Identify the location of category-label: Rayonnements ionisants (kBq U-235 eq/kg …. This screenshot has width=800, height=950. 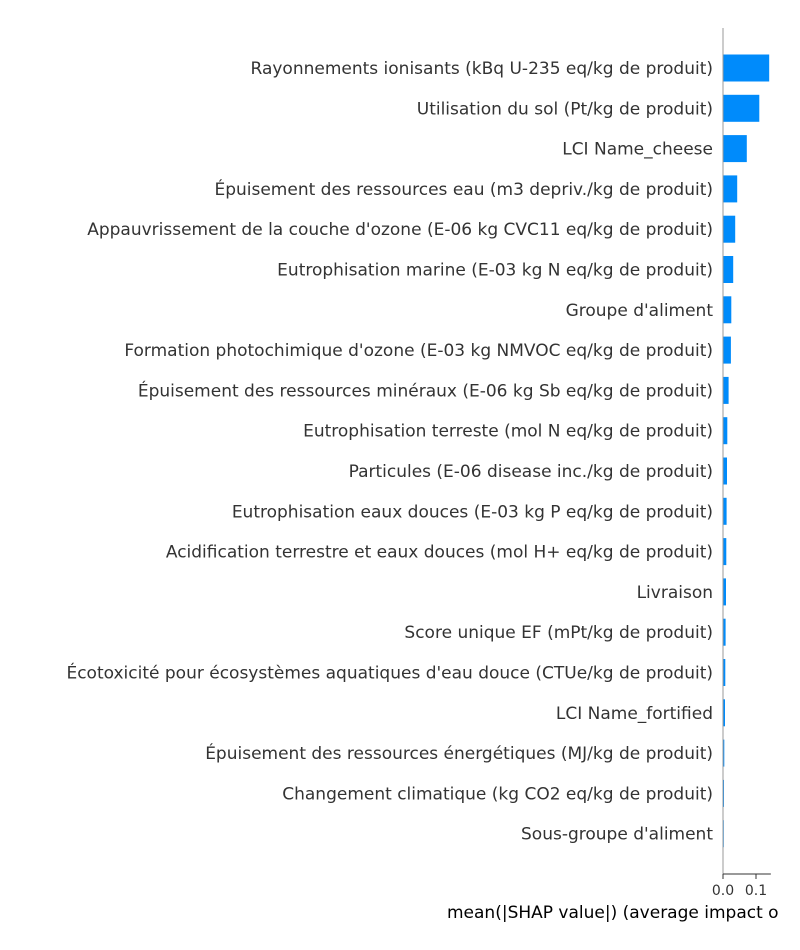
(482, 69).